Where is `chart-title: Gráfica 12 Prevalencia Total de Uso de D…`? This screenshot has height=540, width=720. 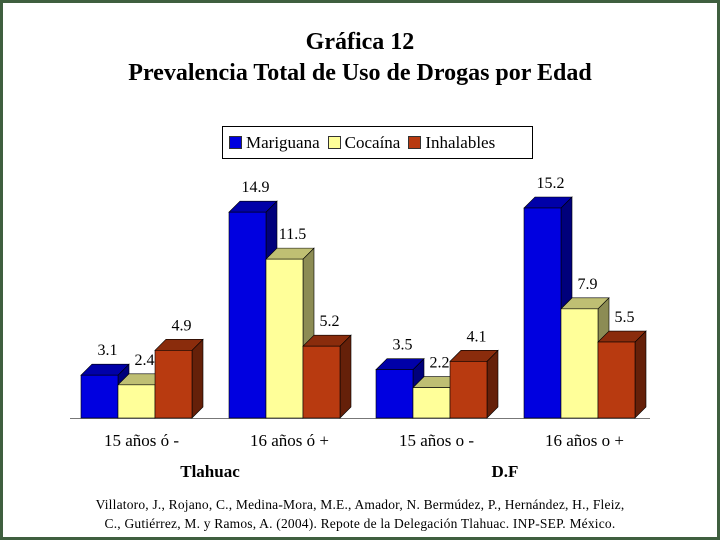
chart-title: Gráfica 12 Prevalencia Total de Uso de D… is located at coordinates (360, 58).